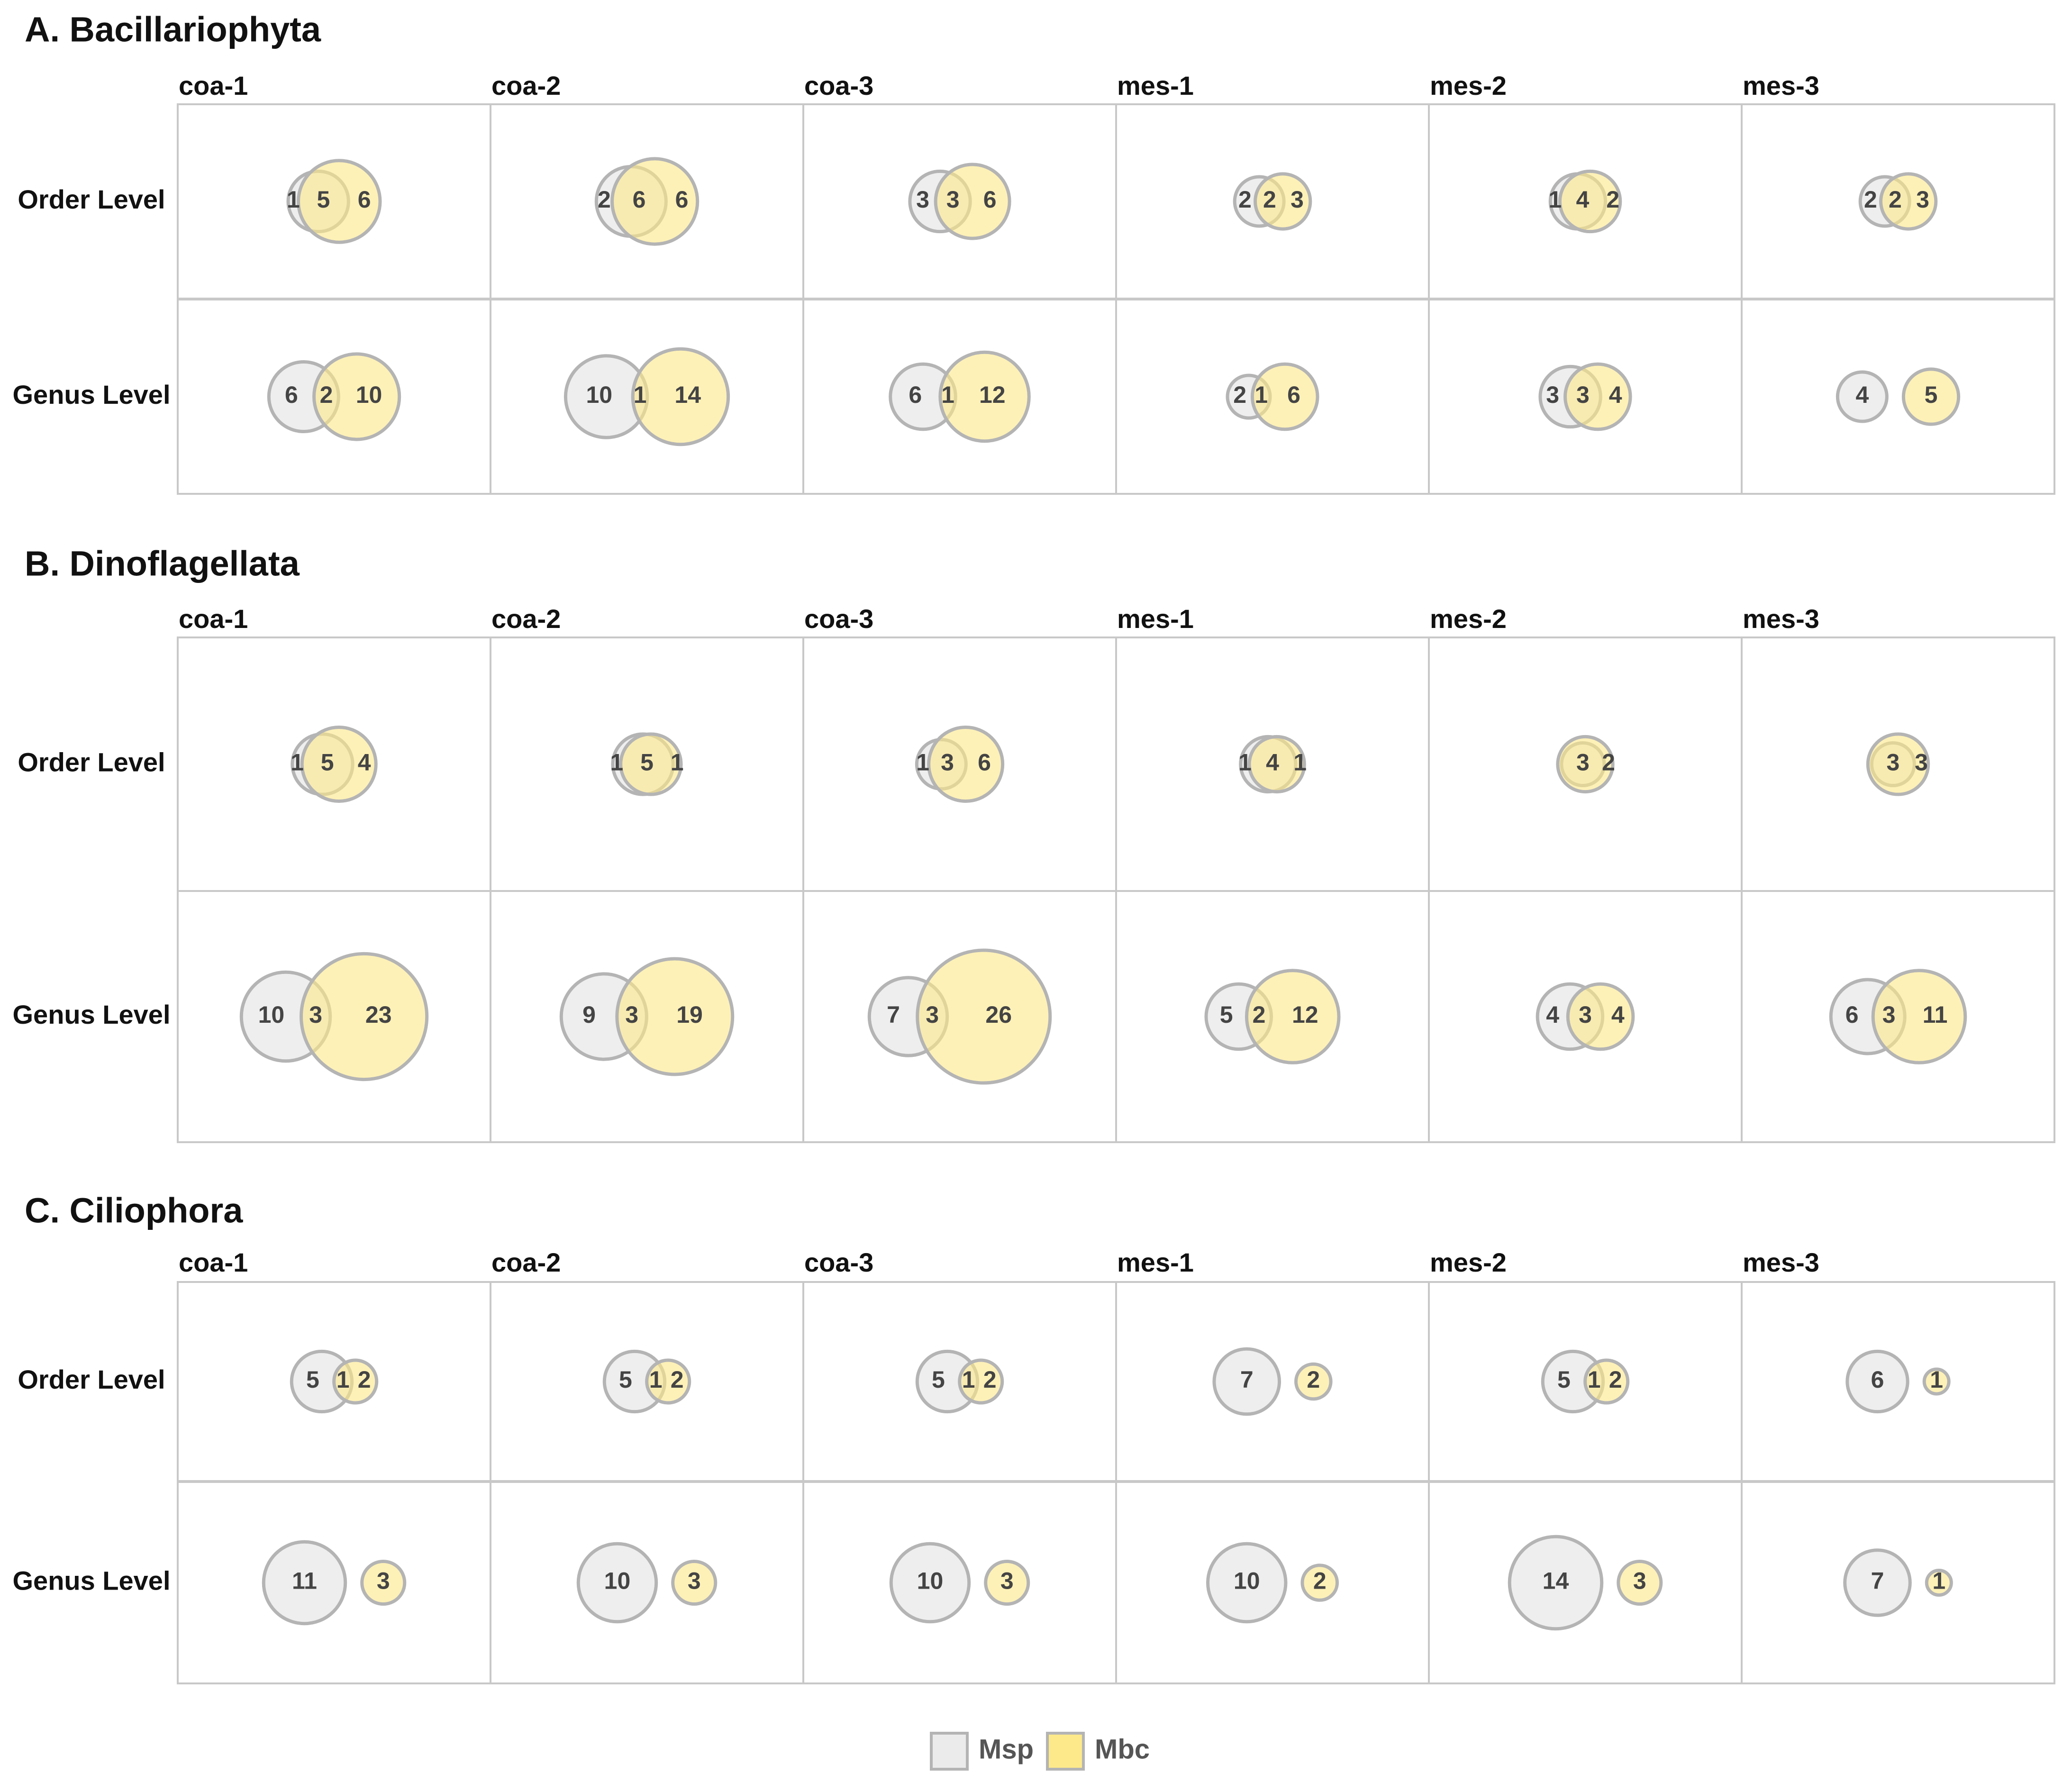 The image size is (2072, 1782). I want to click on mbc-only-count: 11, so click(1935, 1014).